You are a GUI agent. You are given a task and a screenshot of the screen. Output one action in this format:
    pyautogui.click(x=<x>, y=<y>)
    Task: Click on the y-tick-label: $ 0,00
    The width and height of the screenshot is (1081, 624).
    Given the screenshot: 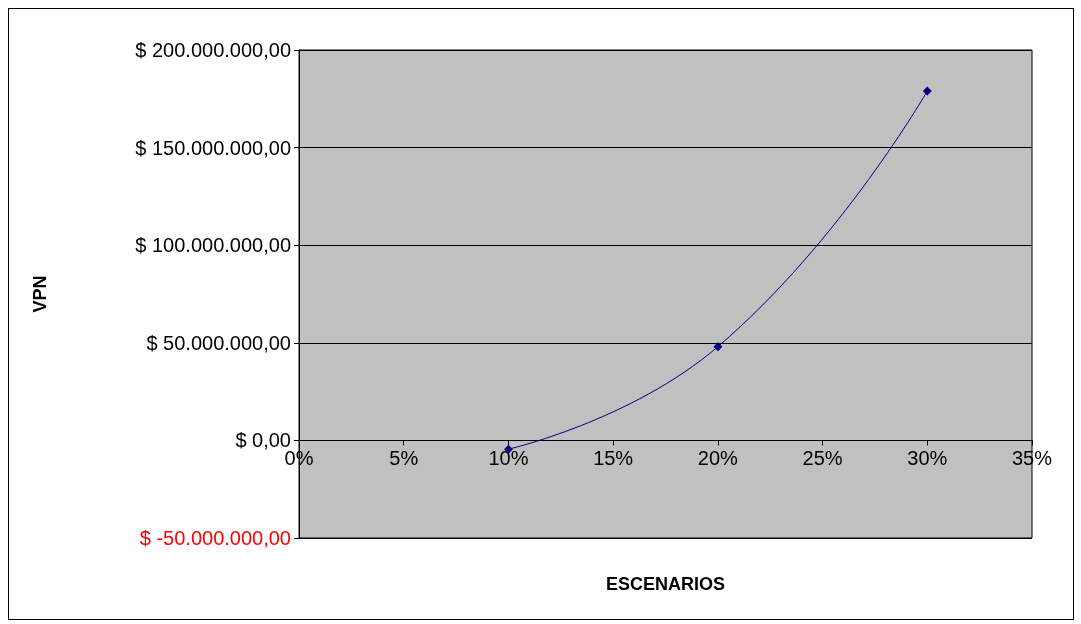 What is the action you would take?
    pyautogui.click(x=263, y=440)
    